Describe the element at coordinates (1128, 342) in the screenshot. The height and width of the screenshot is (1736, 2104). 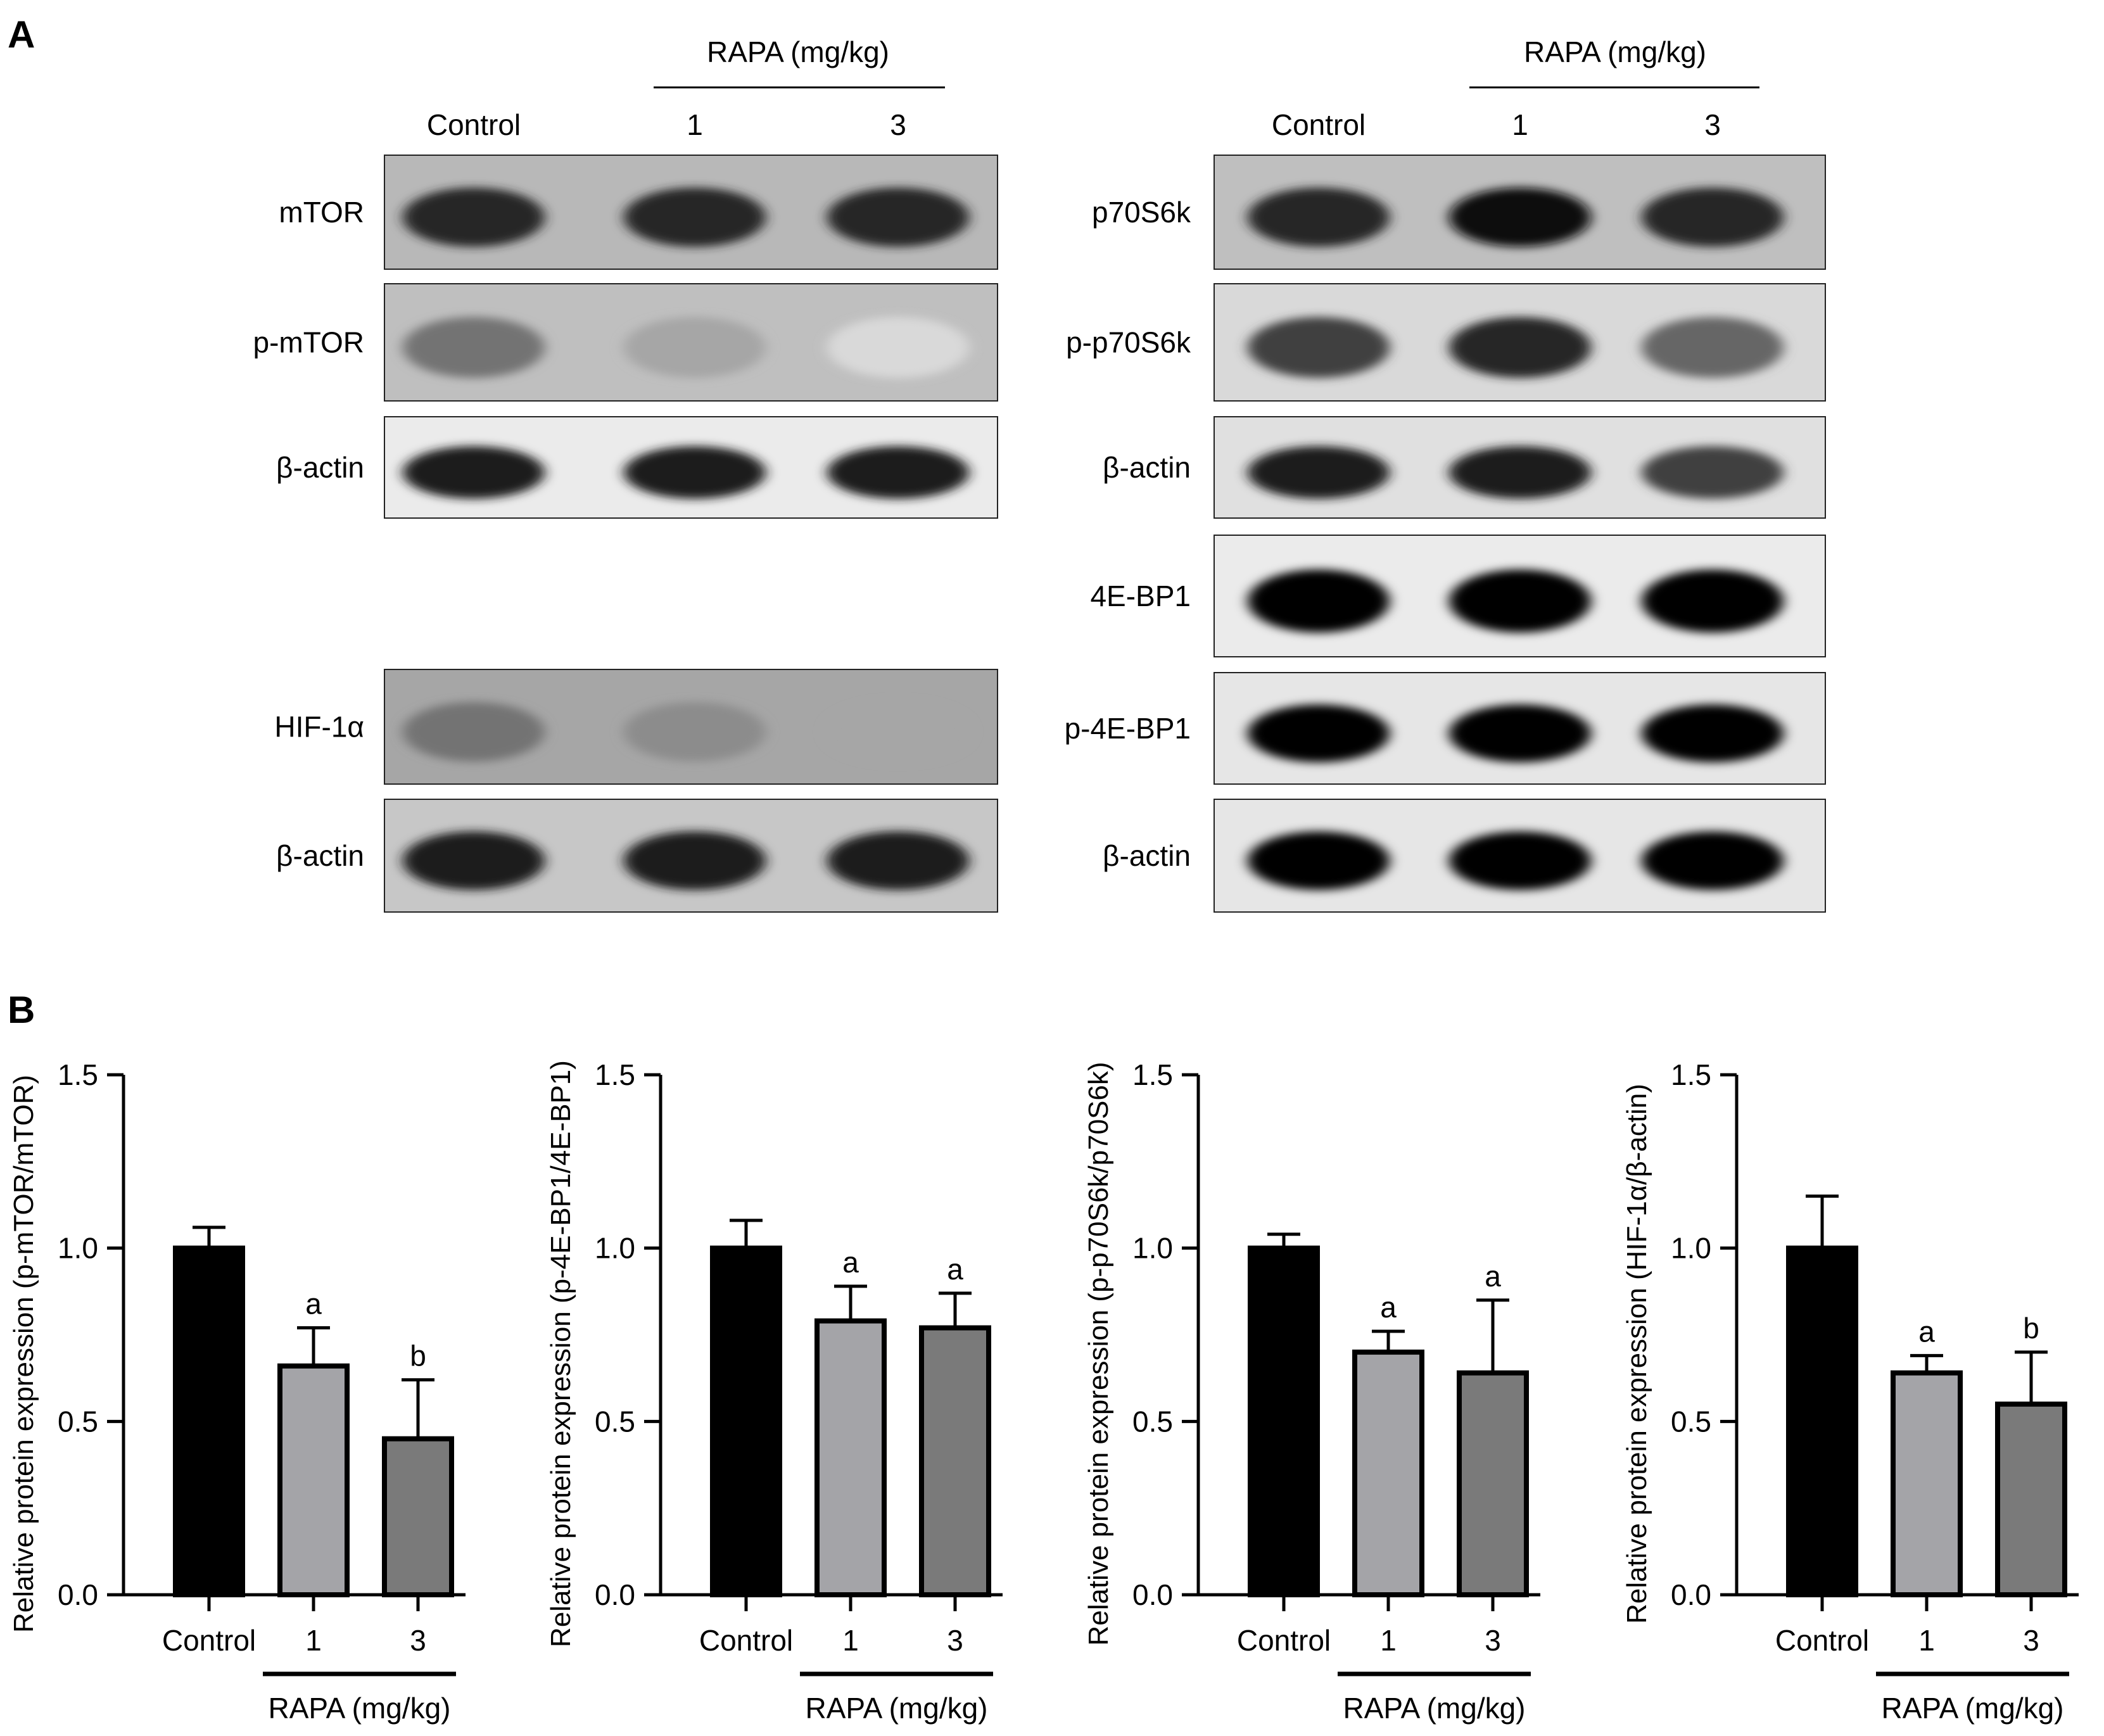
I see `blot-row-label: p-p70S6k` at that location.